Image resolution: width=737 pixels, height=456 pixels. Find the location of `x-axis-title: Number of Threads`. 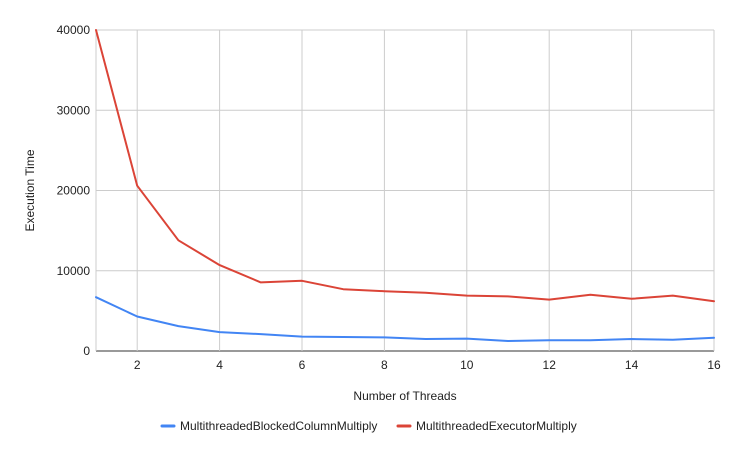

x-axis-title: Number of Threads is located at coordinates (404, 396).